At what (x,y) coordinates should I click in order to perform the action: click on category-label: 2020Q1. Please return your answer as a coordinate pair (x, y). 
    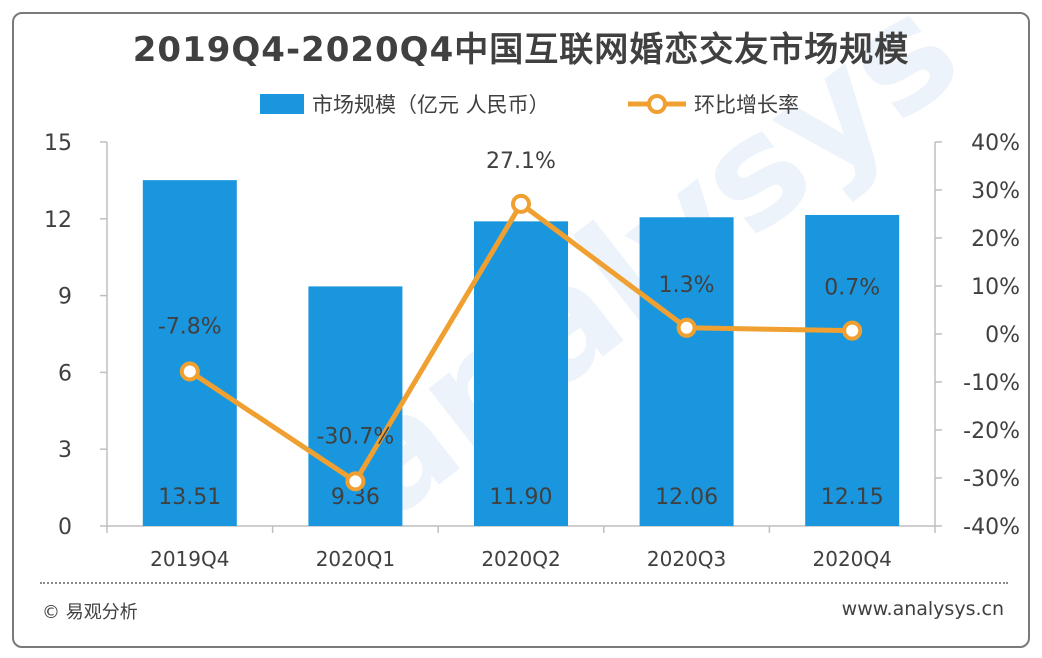
    Looking at the image, I should click on (355, 559).